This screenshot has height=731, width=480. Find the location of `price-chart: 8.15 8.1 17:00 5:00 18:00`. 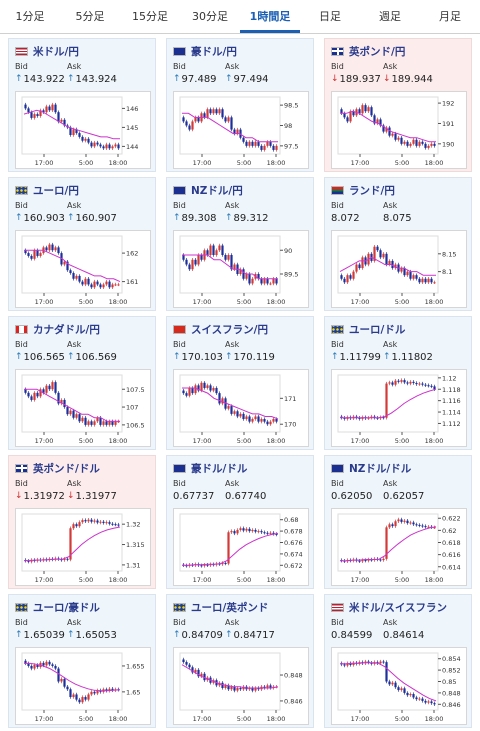

price-chart: 8.15 8.1 17:00 5:00 18:00 is located at coordinates (399, 269).